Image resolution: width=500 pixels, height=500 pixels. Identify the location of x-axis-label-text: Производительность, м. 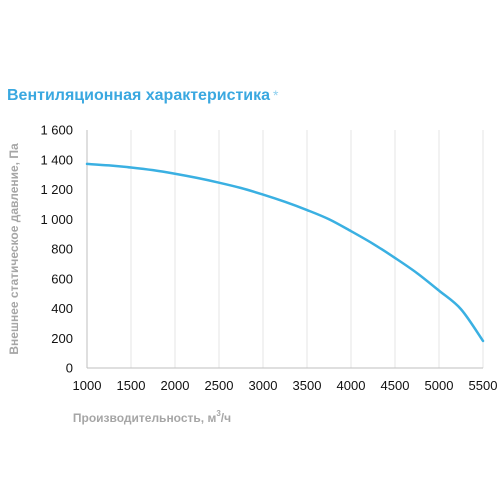
(145, 418).